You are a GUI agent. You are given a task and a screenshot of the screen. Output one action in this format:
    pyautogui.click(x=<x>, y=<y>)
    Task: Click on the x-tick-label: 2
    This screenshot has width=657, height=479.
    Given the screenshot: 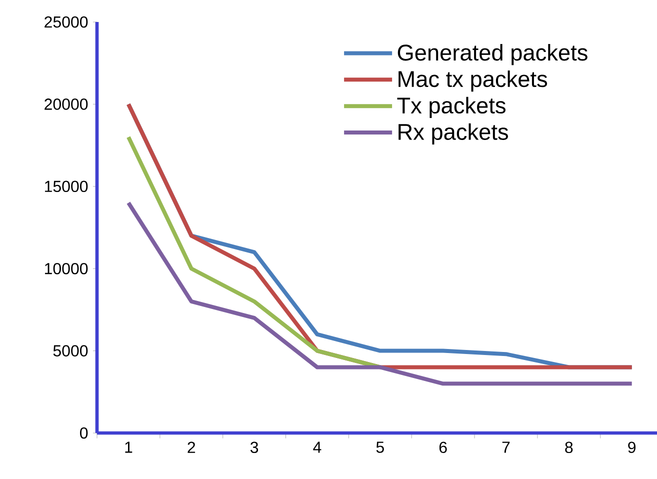 What is the action you would take?
    pyautogui.click(x=192, y=447)
    